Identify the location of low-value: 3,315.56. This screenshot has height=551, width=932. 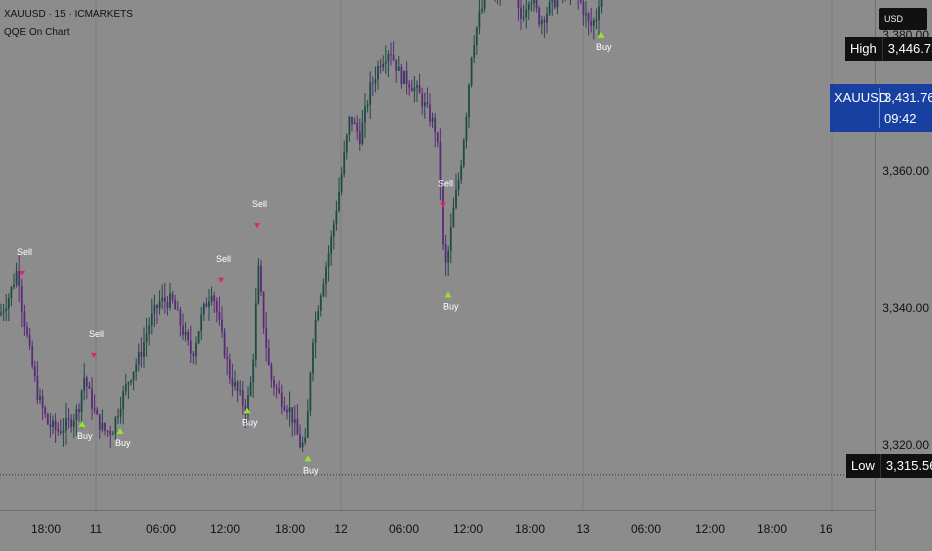
(905, 466).